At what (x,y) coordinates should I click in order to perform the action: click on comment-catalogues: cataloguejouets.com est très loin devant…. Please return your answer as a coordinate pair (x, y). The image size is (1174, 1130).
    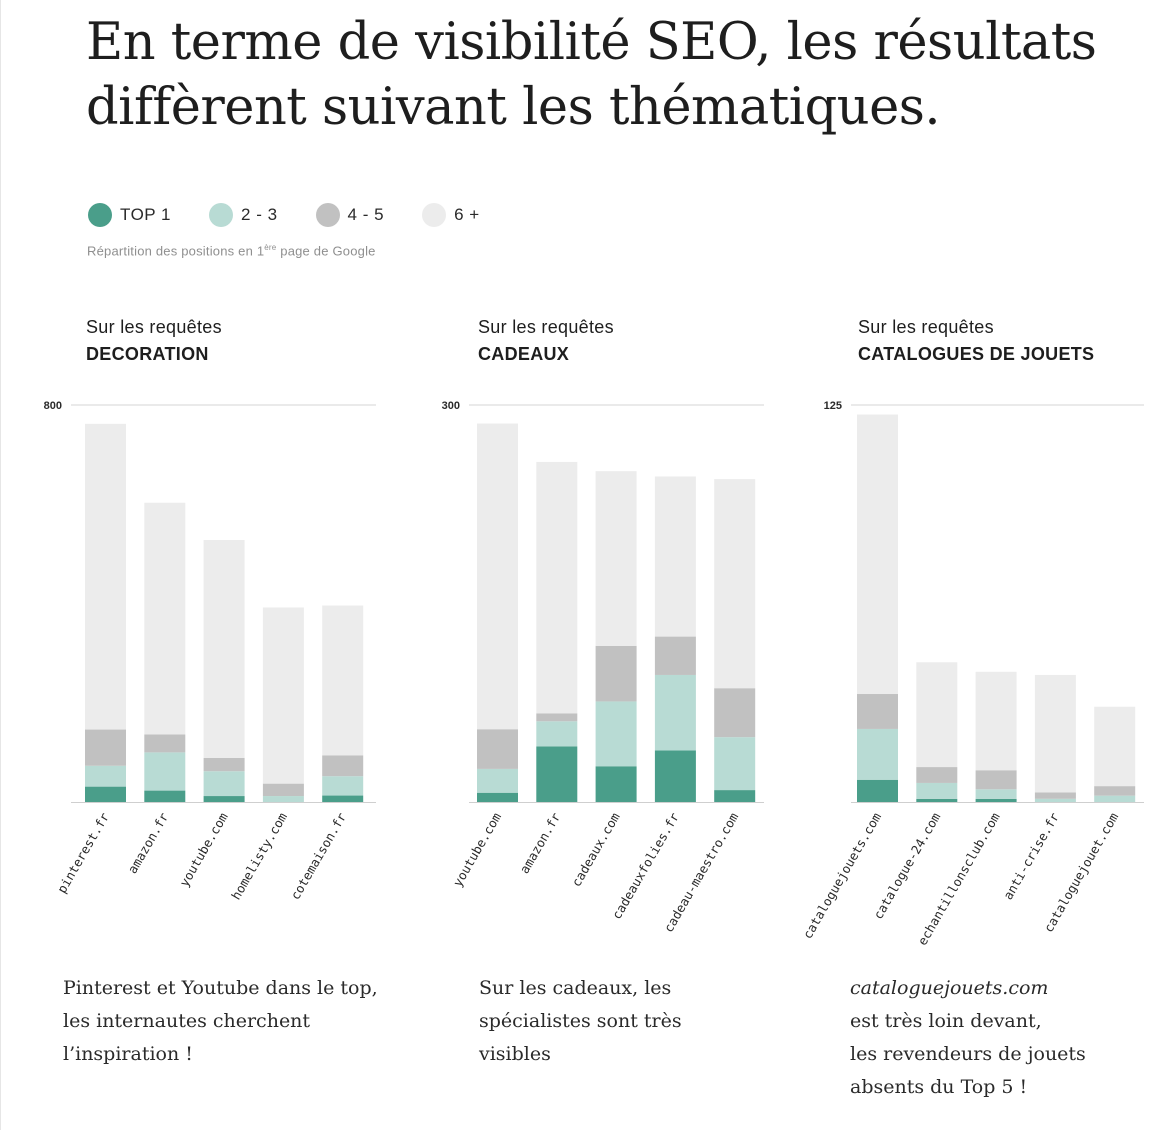
    Looking at the image, I should click on (1005, 1038).